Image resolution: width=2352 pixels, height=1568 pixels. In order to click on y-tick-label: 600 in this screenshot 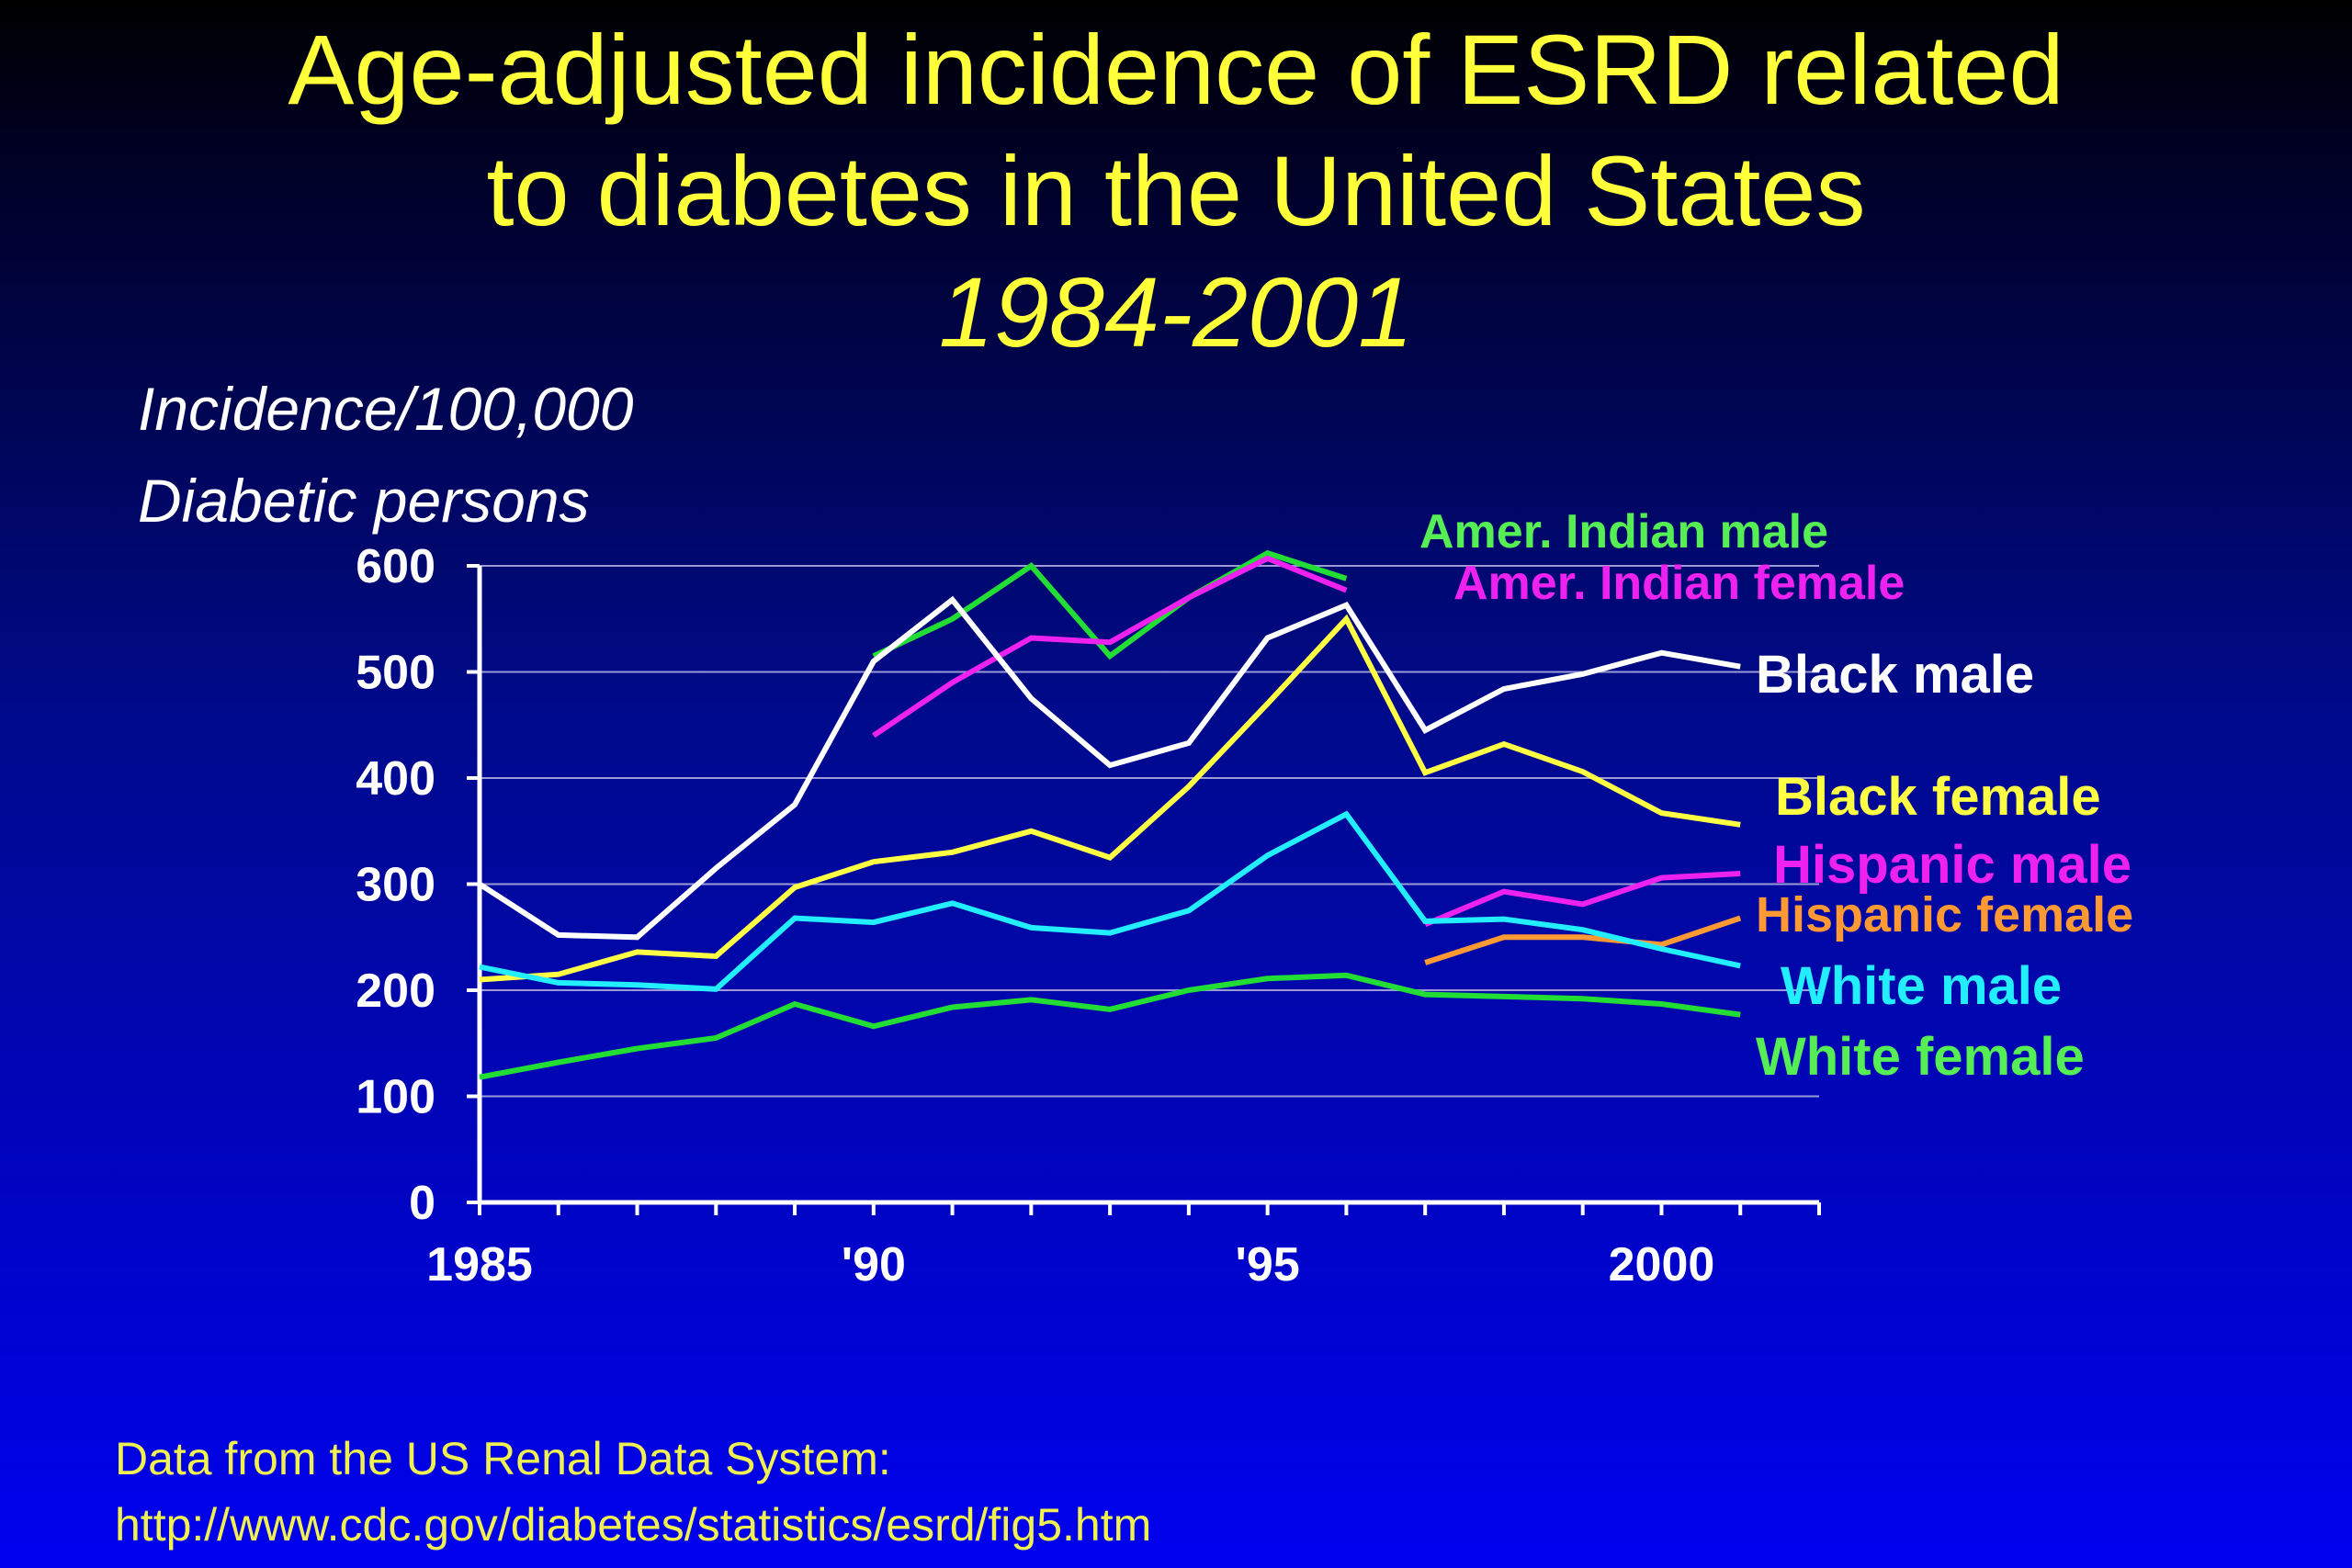, I will do `click(396, 567)`.